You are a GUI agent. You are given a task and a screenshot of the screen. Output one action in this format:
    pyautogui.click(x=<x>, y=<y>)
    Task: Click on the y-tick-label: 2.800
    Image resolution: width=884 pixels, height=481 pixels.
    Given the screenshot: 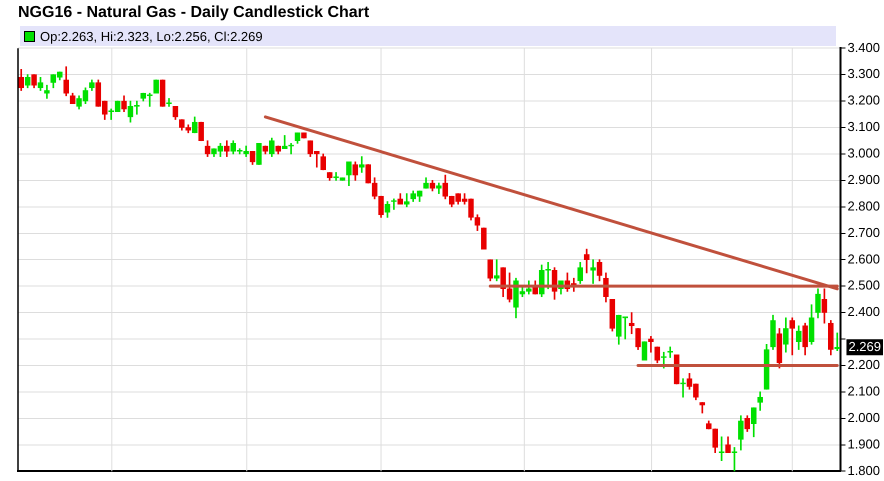 What is the action you would take?
    pyautogui.click(x=863, y=206)
    